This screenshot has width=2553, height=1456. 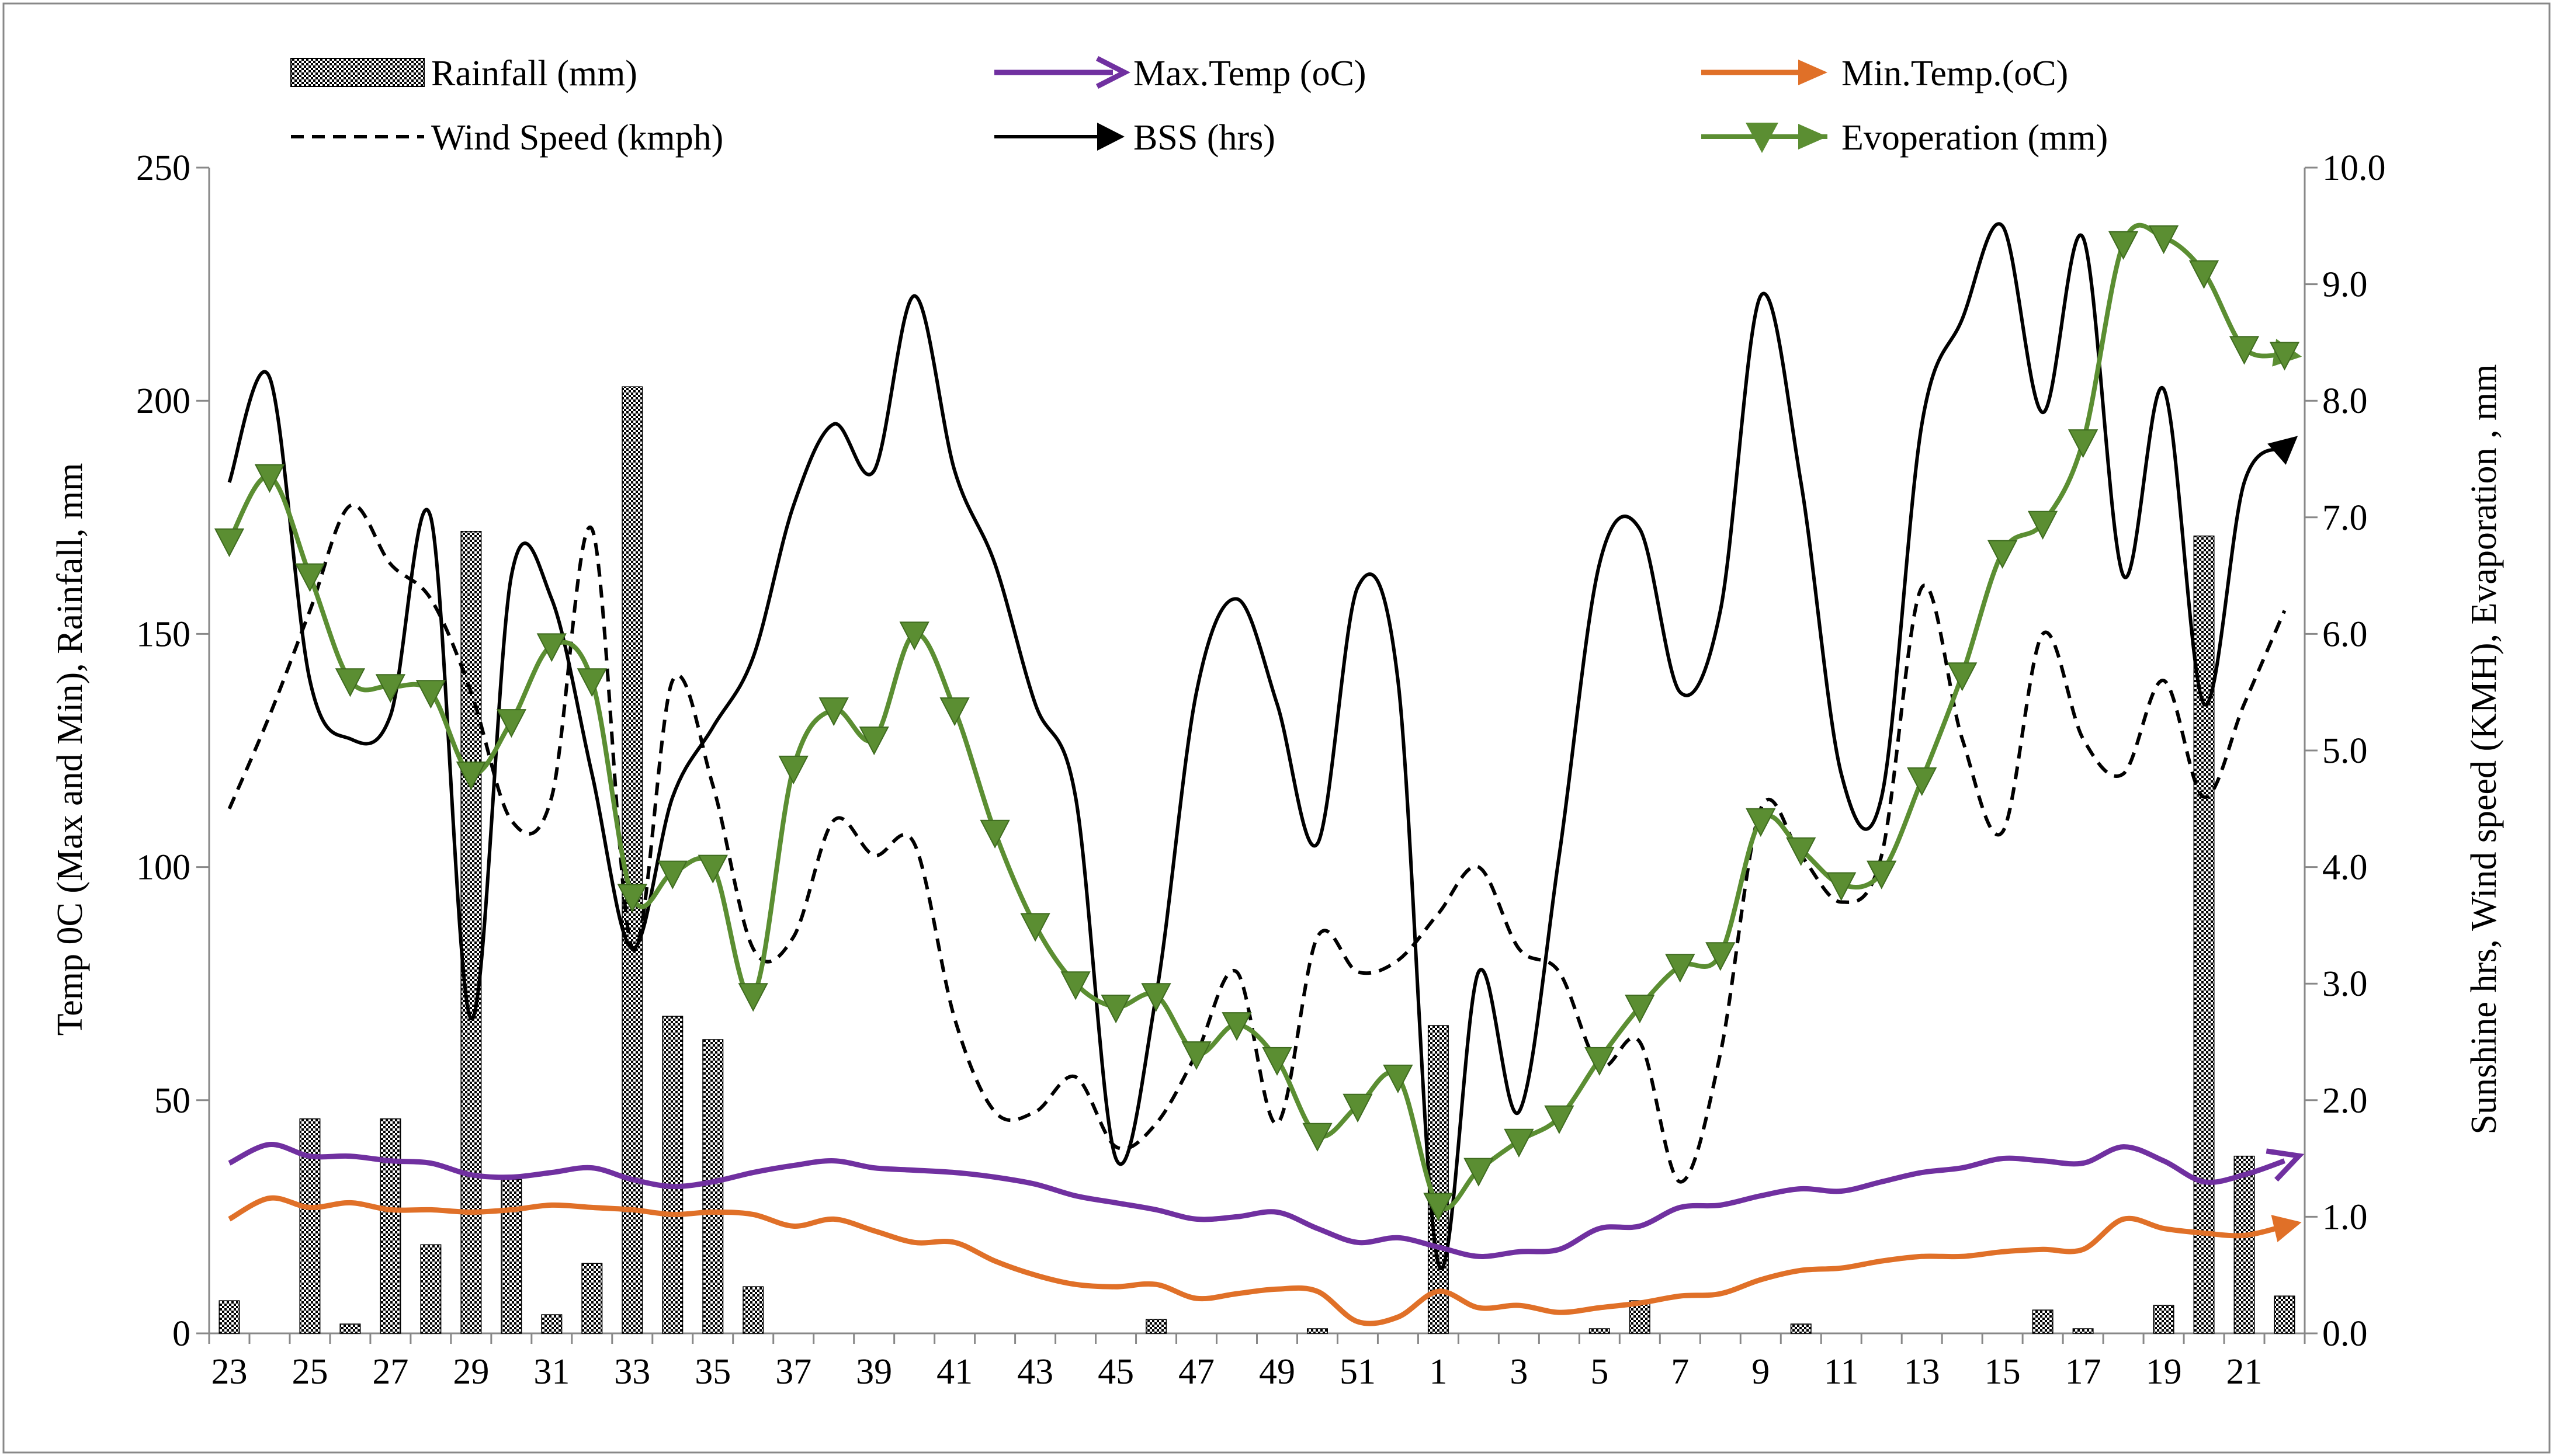 What do you see at coordinates (577, 138) in the screenshot?
I see `legend-label-wind-speed: Wind Speed (kmph)` at bounding box center [577, 138].